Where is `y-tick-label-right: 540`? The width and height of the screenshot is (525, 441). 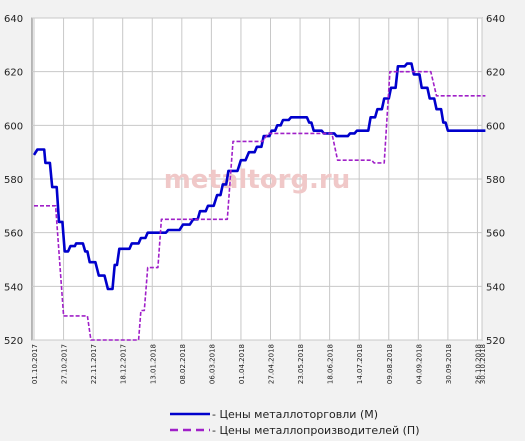 y-tick-label-right: 540 is located at coordinates (495, 287).